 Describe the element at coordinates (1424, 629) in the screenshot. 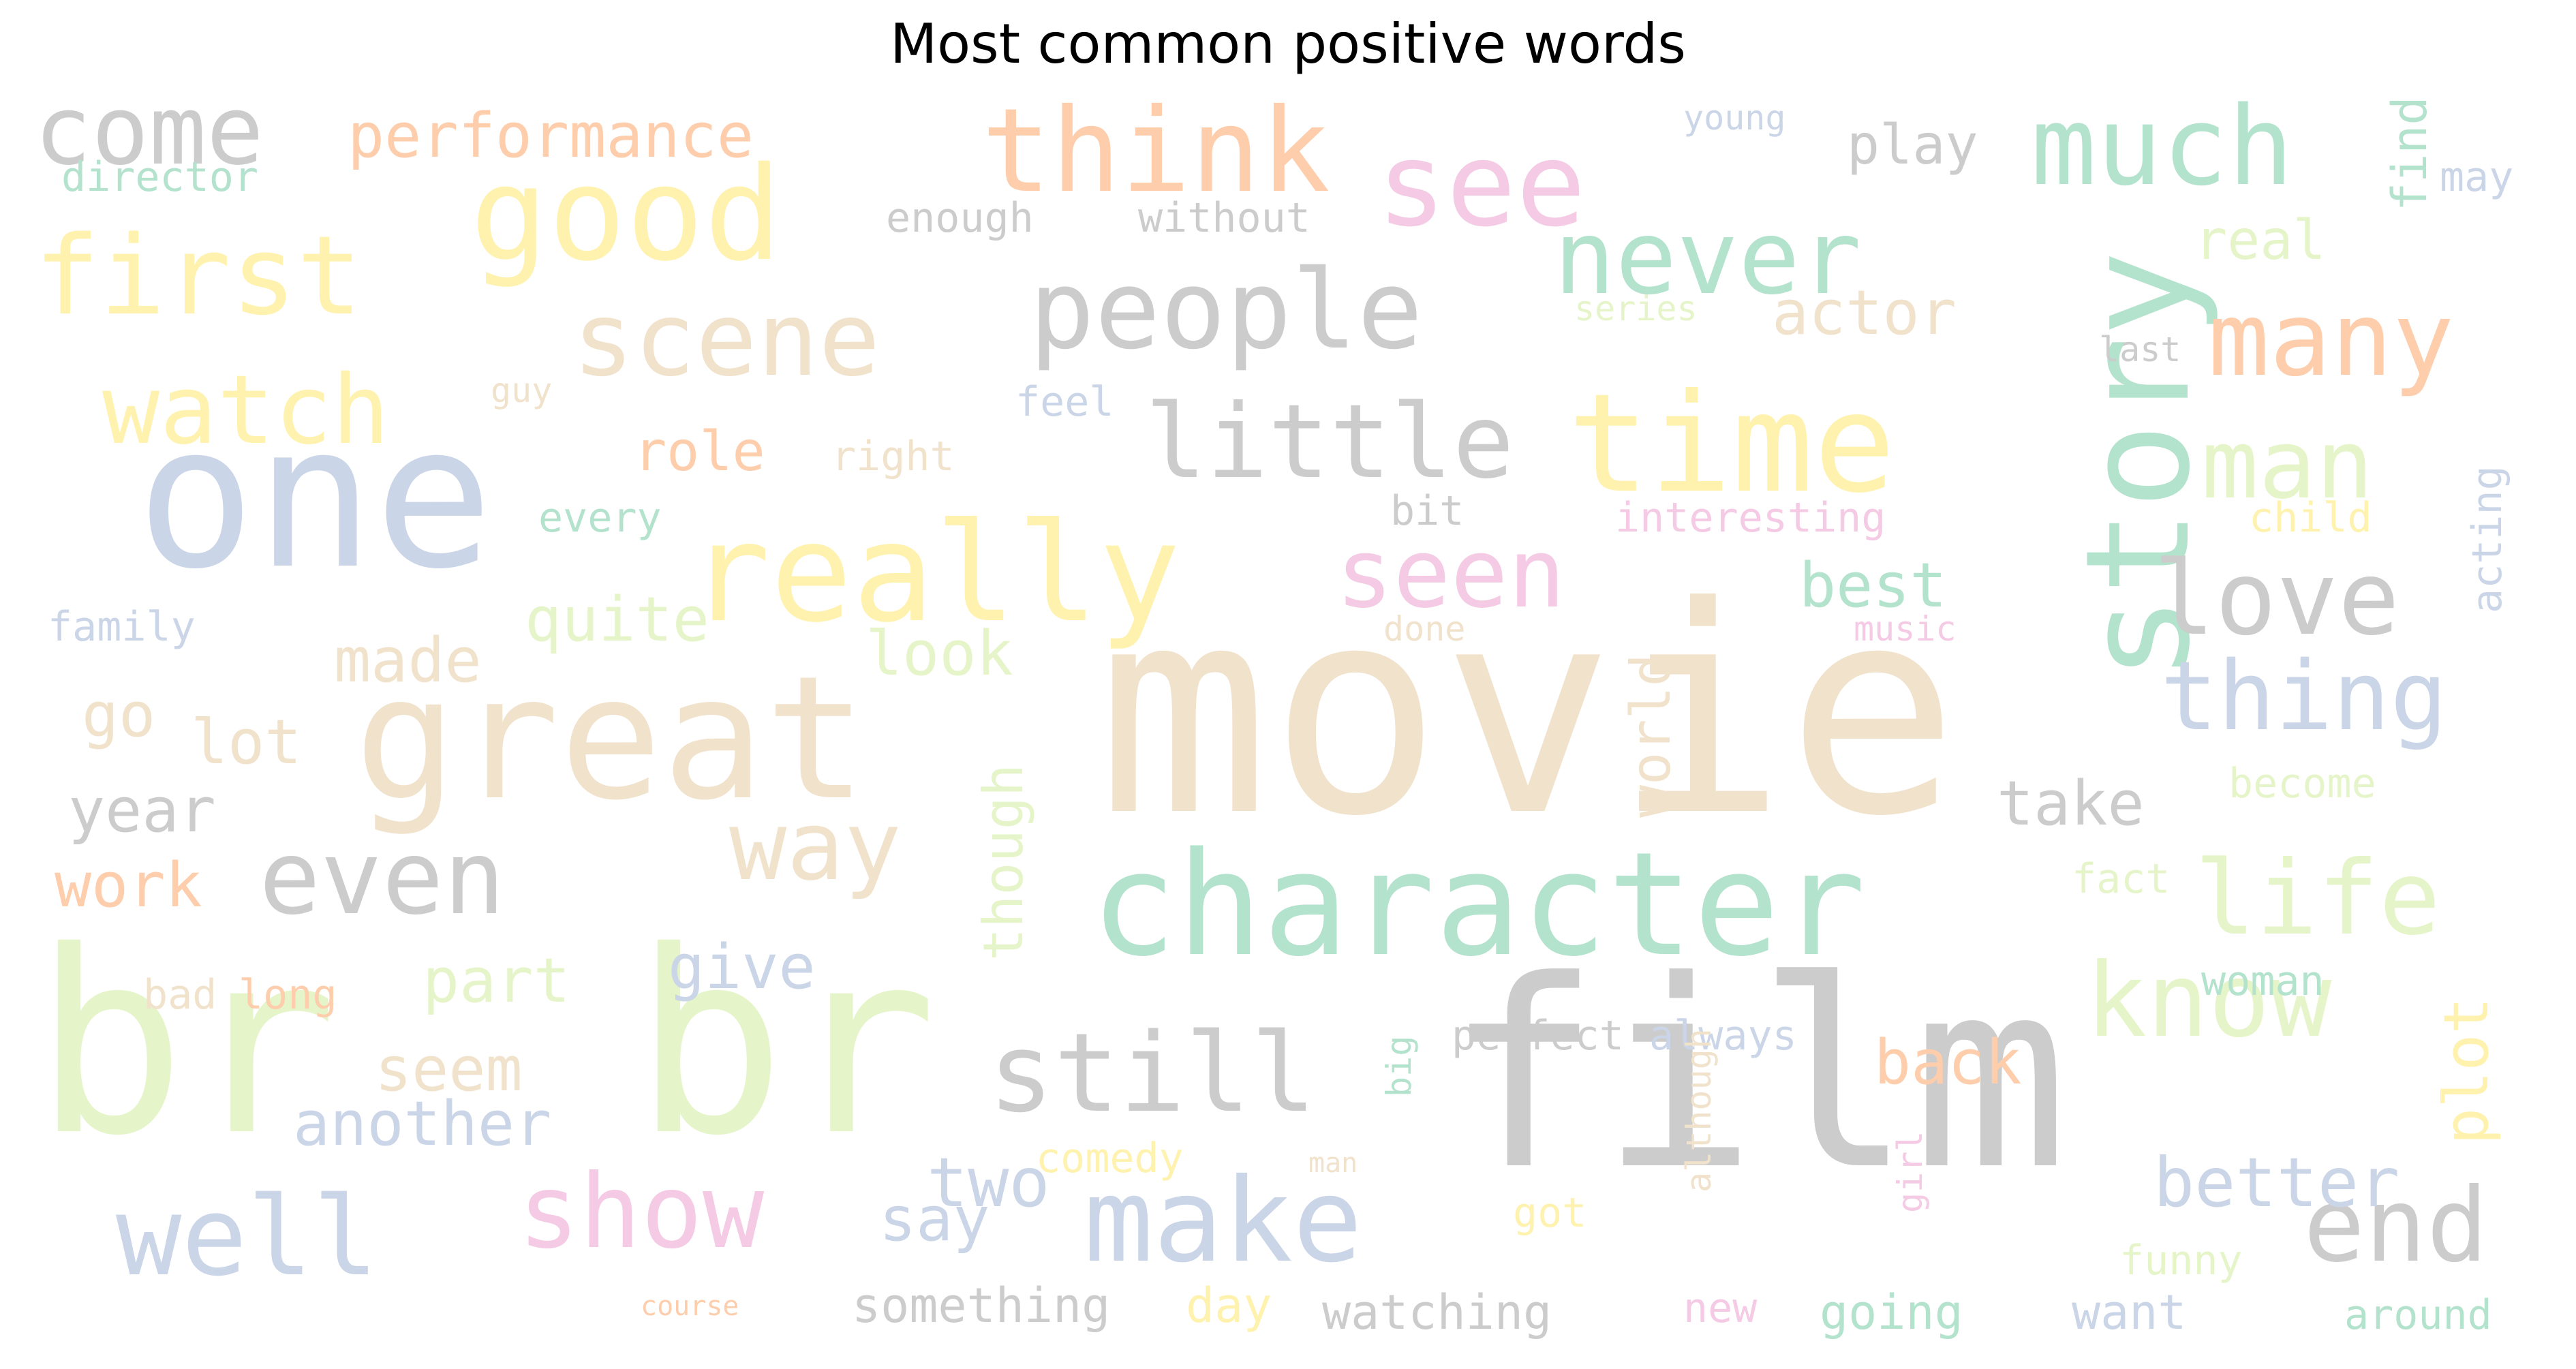

I see `cloud-word-done: done` at that location.